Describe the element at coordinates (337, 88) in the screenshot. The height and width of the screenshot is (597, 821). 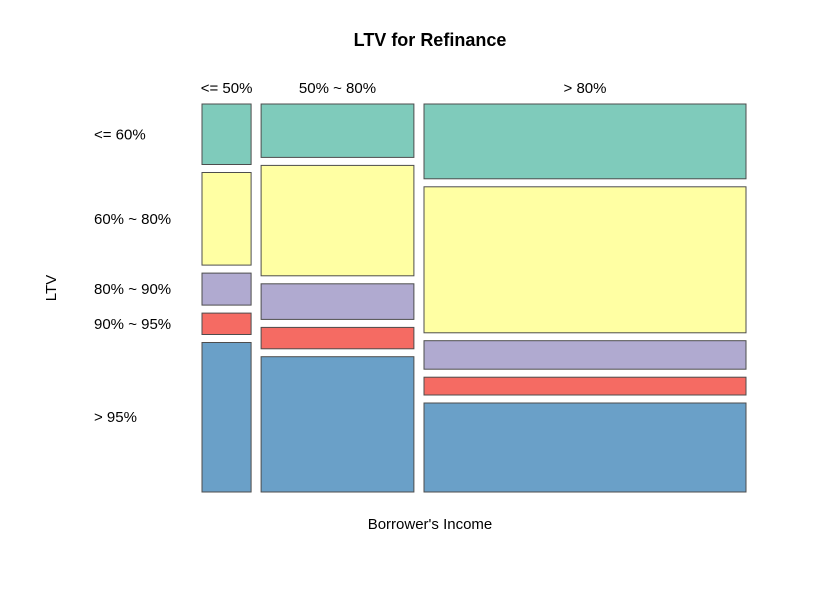
I see `x-tick-label: 50% ~ 80%` at that location.